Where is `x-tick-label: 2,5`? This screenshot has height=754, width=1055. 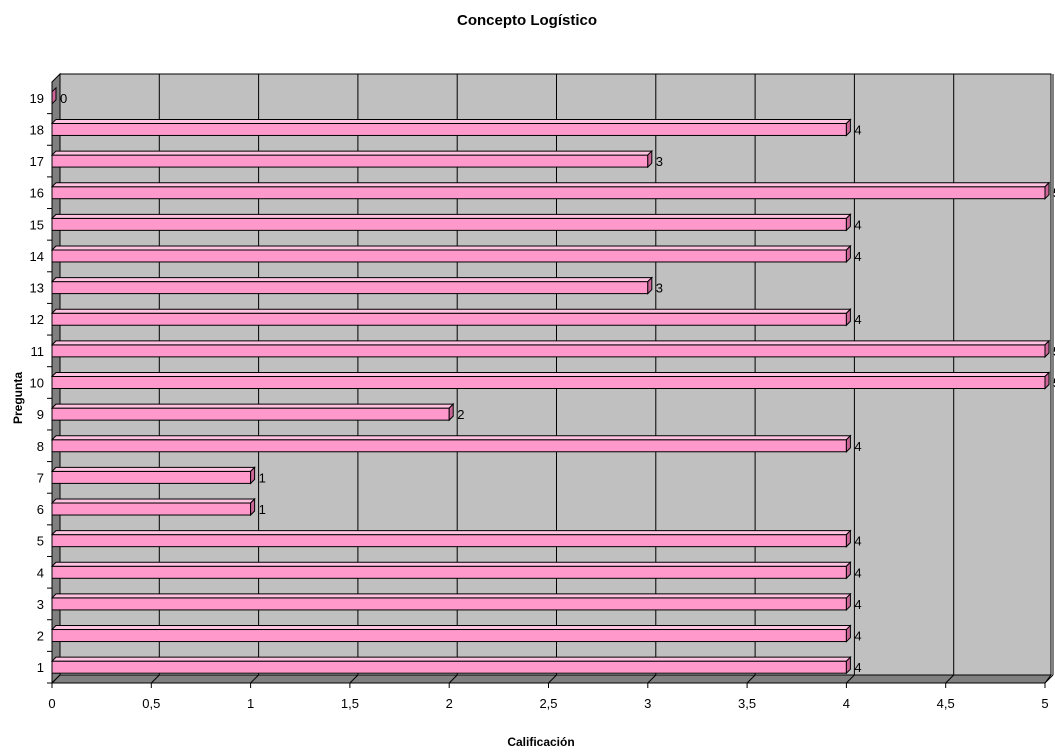
x-tick-label: 2,5 is located at coordinates (548, 703).